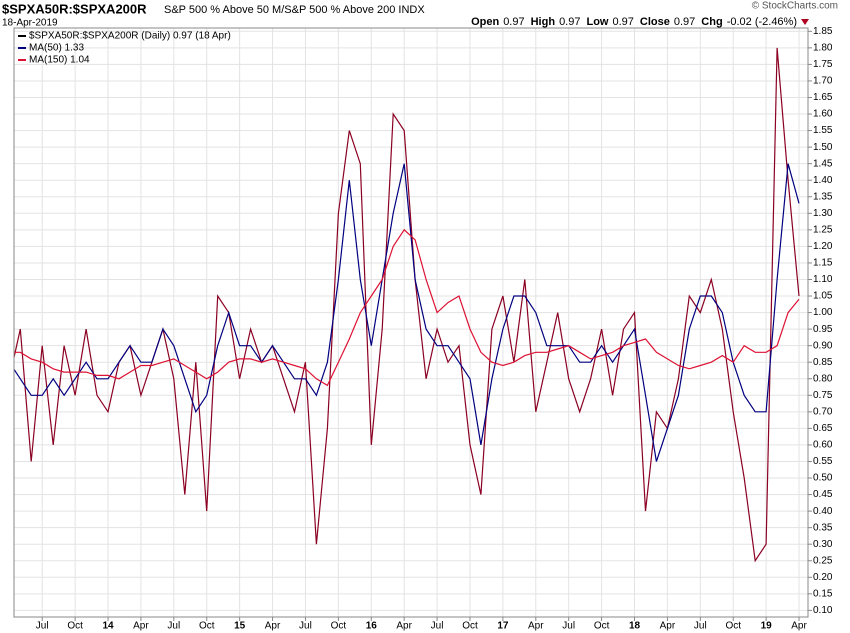  Describe the element at coordinates (767, 626) in the screenshot. I see `x-tick-label: 19` at that location.